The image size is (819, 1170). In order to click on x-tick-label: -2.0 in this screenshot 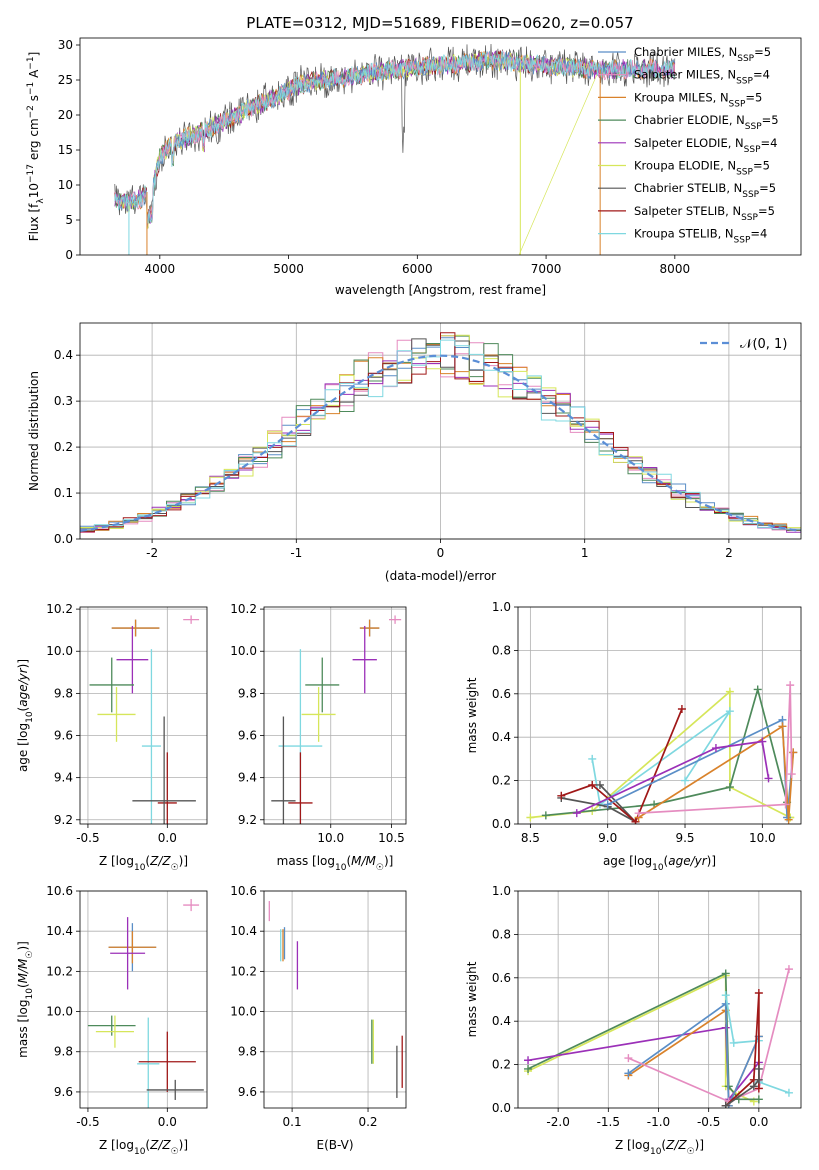, I will do `click(557, 1122)`.